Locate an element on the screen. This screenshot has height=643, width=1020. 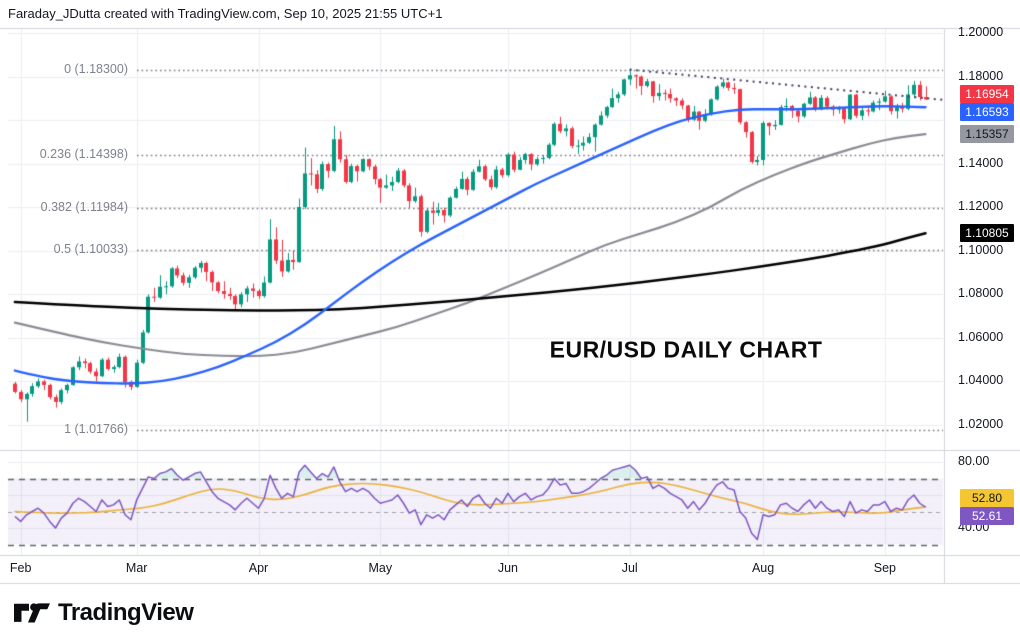
price-tick-label: 1.04000 is located at coordinates (981, 380).